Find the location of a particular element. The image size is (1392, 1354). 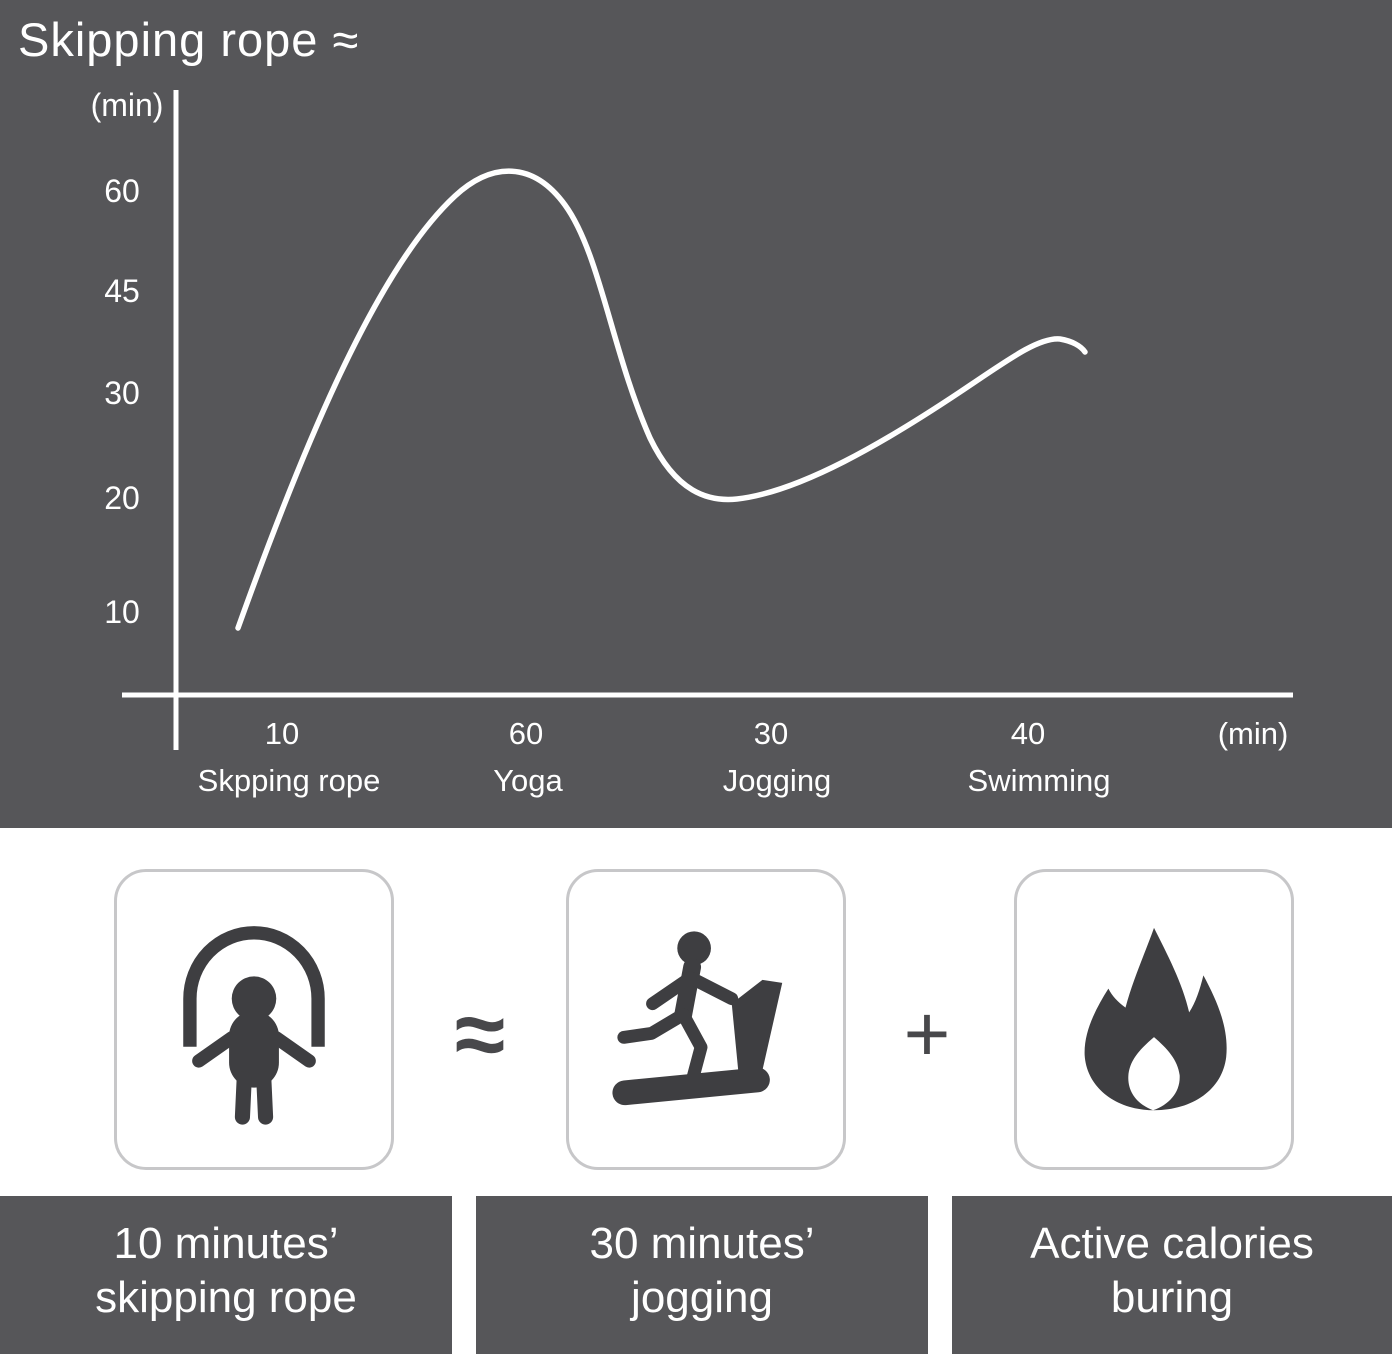

skipping-rope-icon is located at coordinates (254, 1025).